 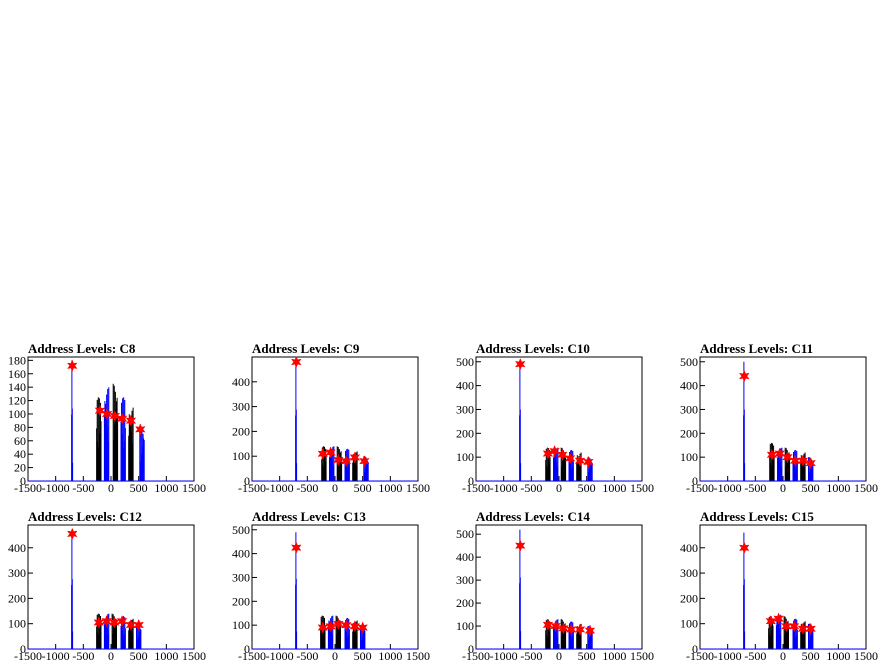 What do you see at coordinates (757, 516) in the screenshot?
I see `panel-title: Address Levels: C15` at bounding box center [757, 516].